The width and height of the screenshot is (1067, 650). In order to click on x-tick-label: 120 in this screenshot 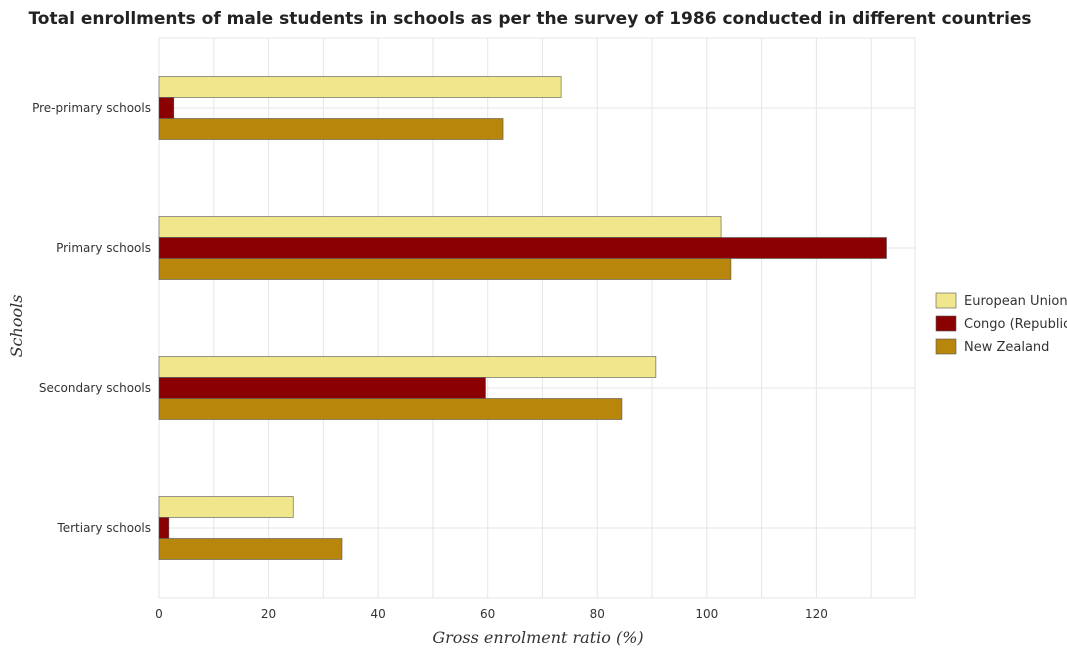, I will do `click(816, 614)`.